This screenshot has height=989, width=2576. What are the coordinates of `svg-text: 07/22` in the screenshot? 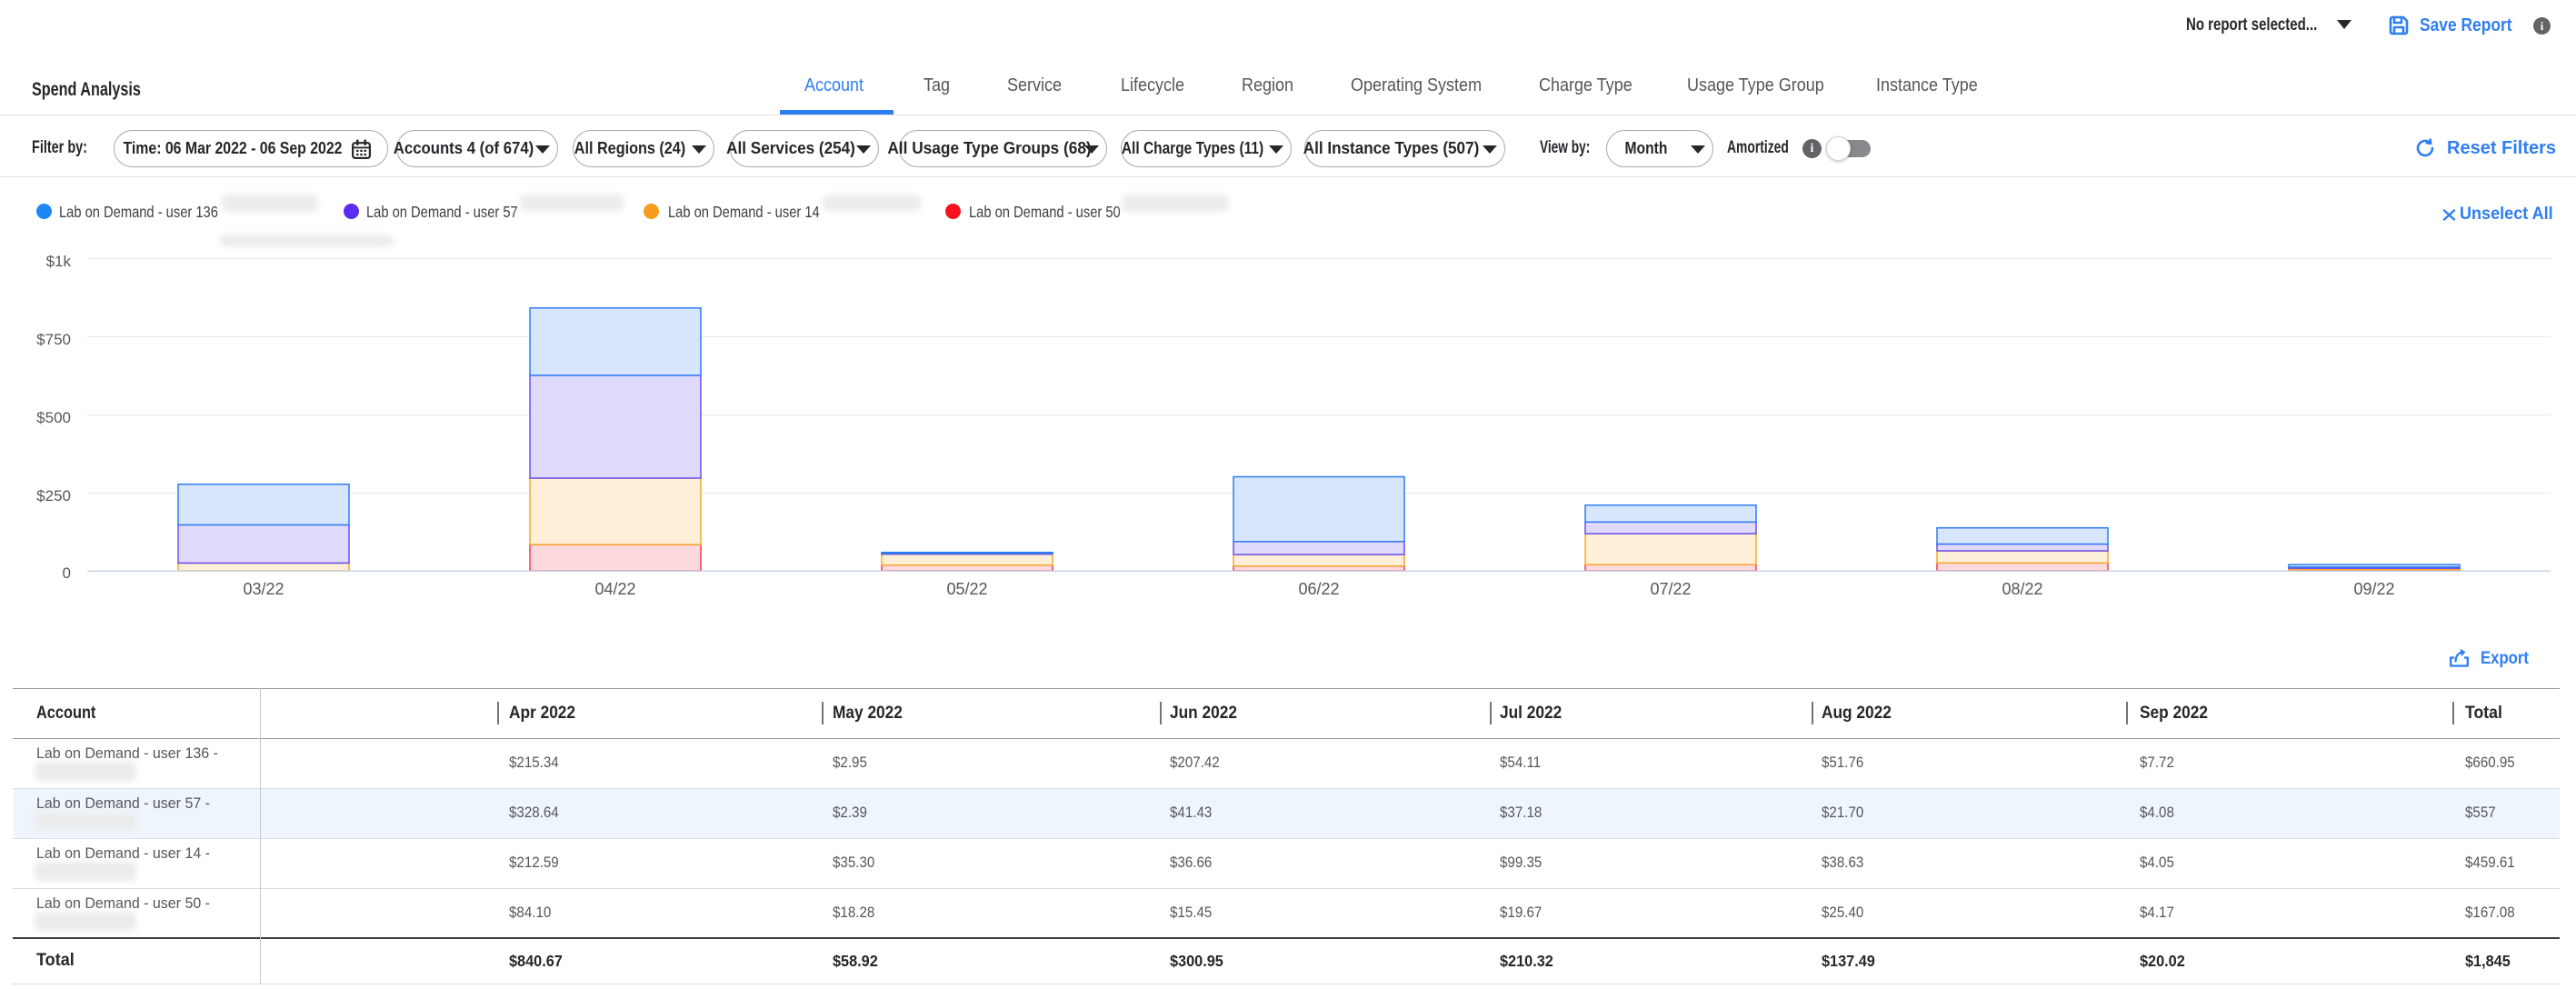 It's located at (1670, 589).